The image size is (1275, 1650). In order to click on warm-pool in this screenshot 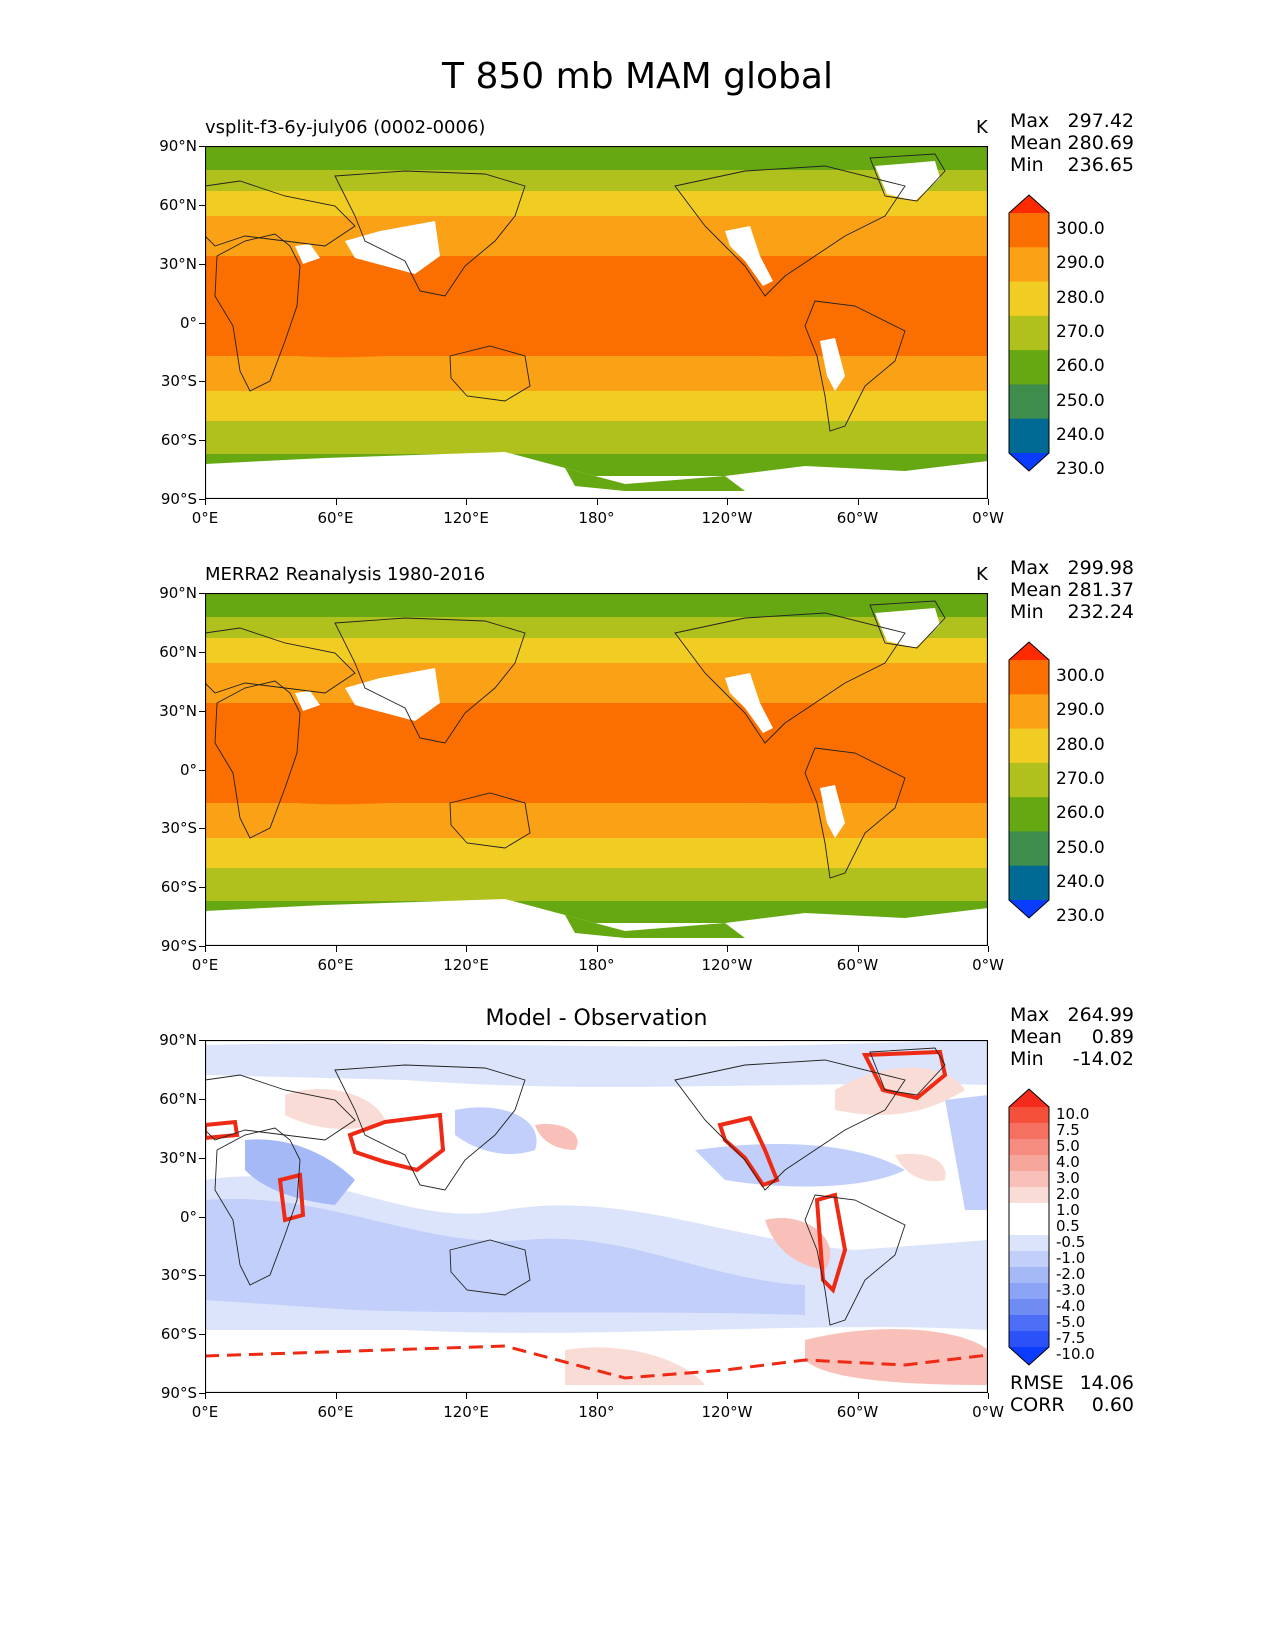, I will do `click(596, 313)`.